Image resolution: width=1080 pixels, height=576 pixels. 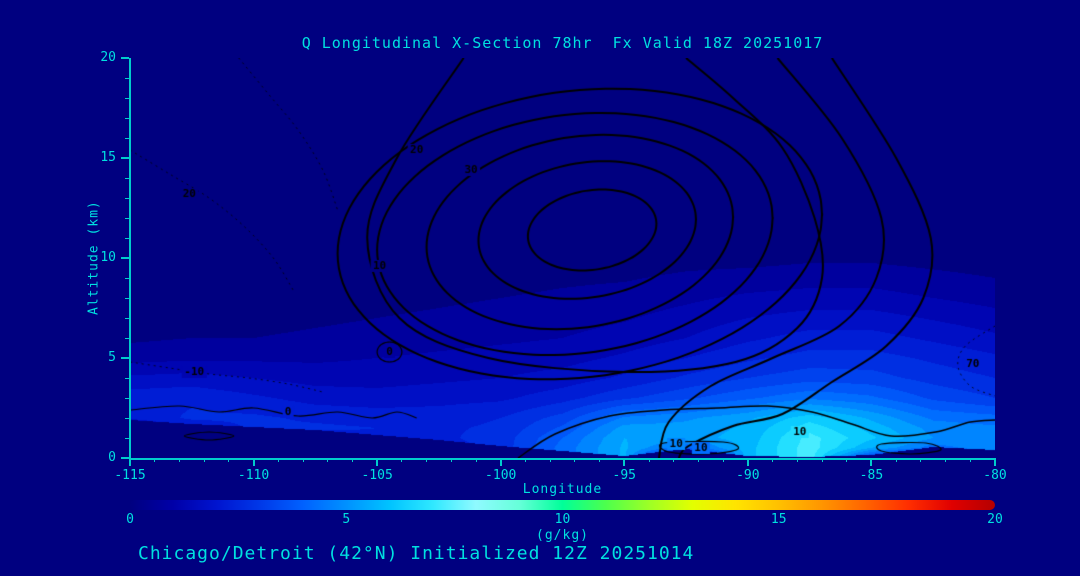 I want to click on x-tick-label: -100, so click(x=501, y=475).